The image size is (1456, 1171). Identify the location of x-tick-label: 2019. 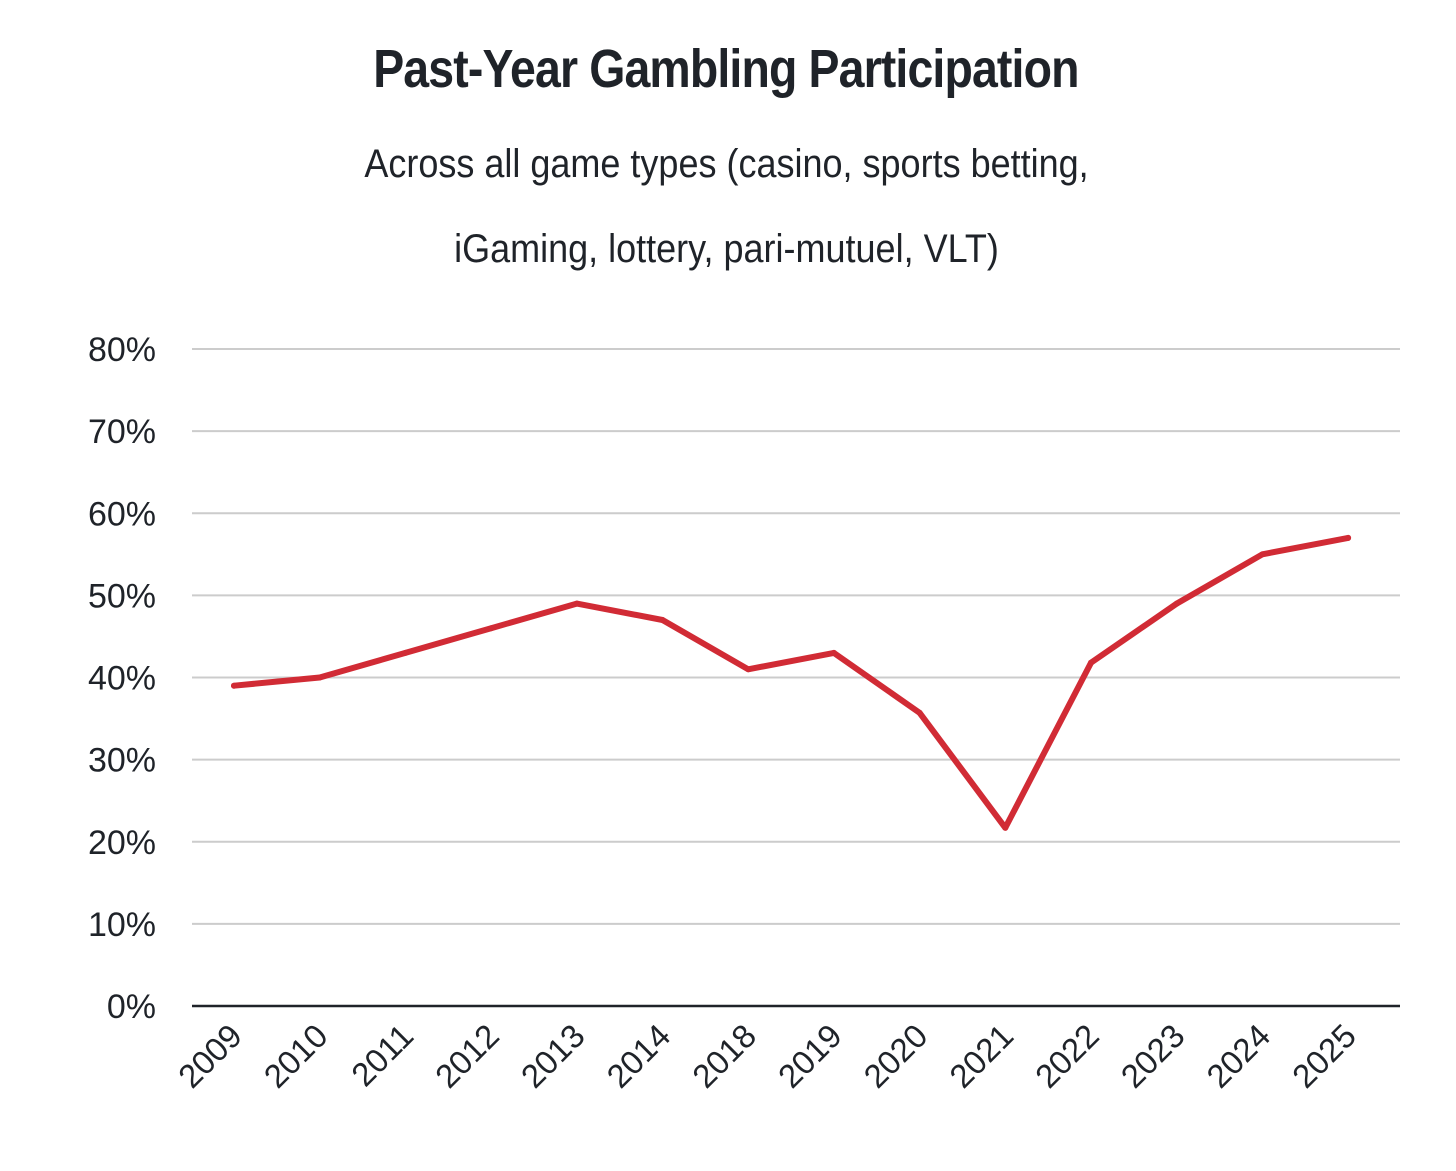
(810, 1056).